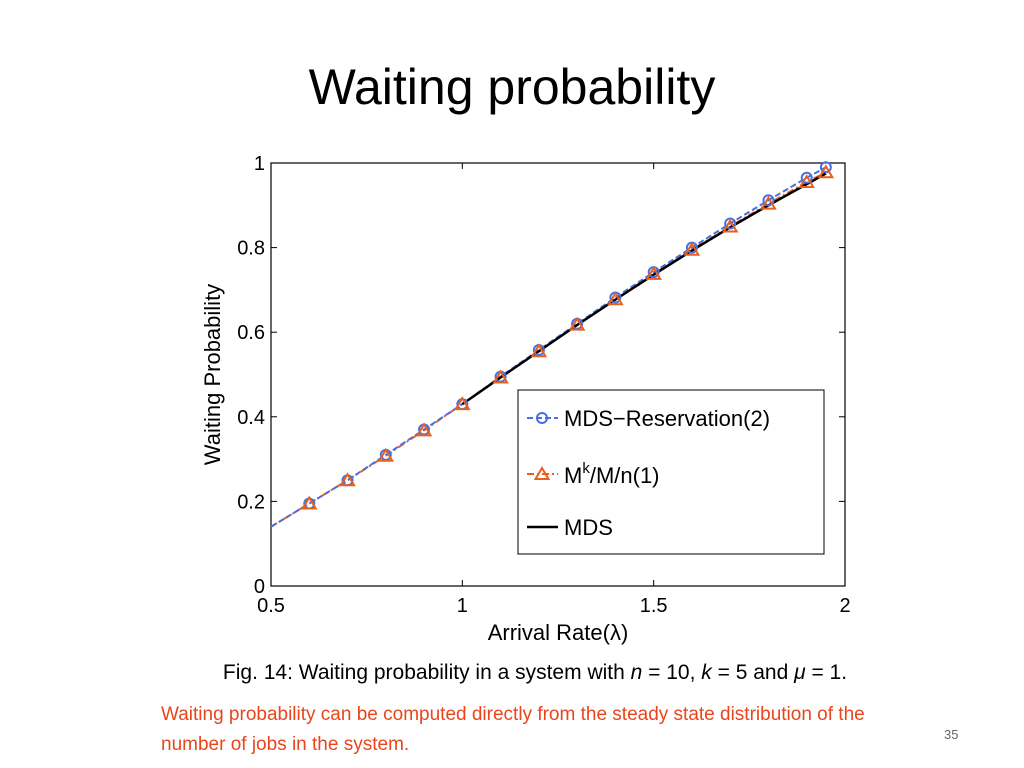  What do you see at coordinates (462, 606) in the screenshot?
I see `x-tick-label: 1` at bounding box center [462, 606].